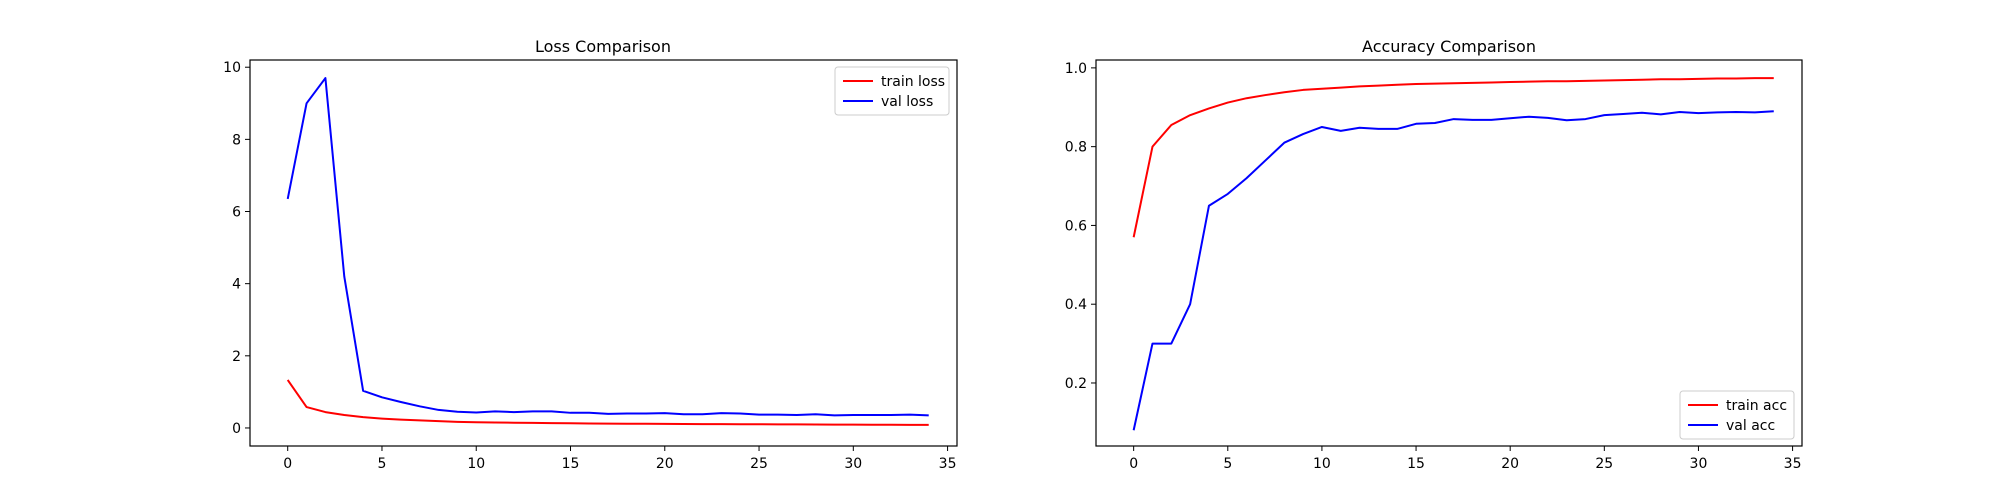  Describe the element at coordinates (948, 464) in the screenshot. I see `loss-xtick-label: 35` at that location.